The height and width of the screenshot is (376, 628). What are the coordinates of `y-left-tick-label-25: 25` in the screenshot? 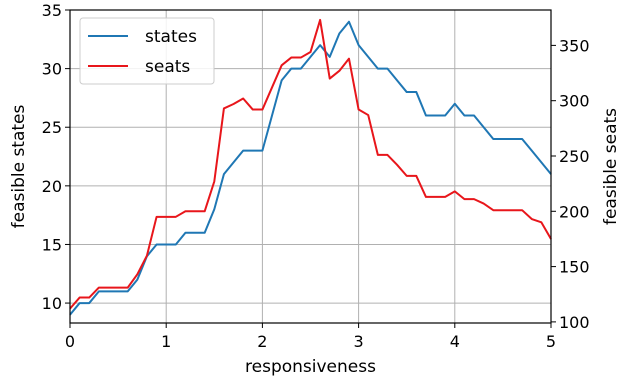 It's located at (52, 127).